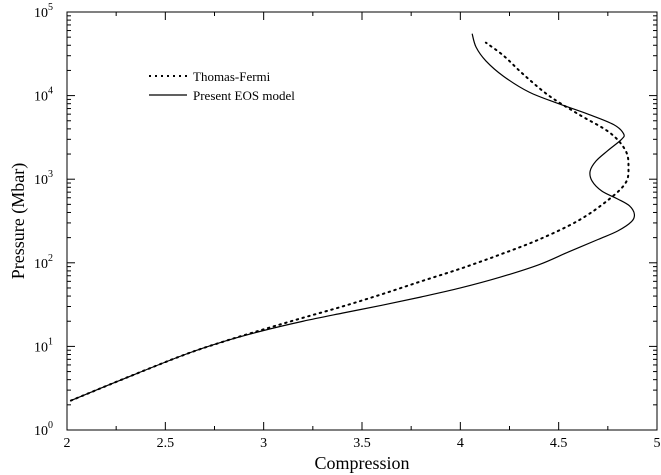 The height and width of the screenshot is (475, 661). Describe the element at coordinates (361, 463) in the screenshot. I see `x-axis-title: Compression` at that location.